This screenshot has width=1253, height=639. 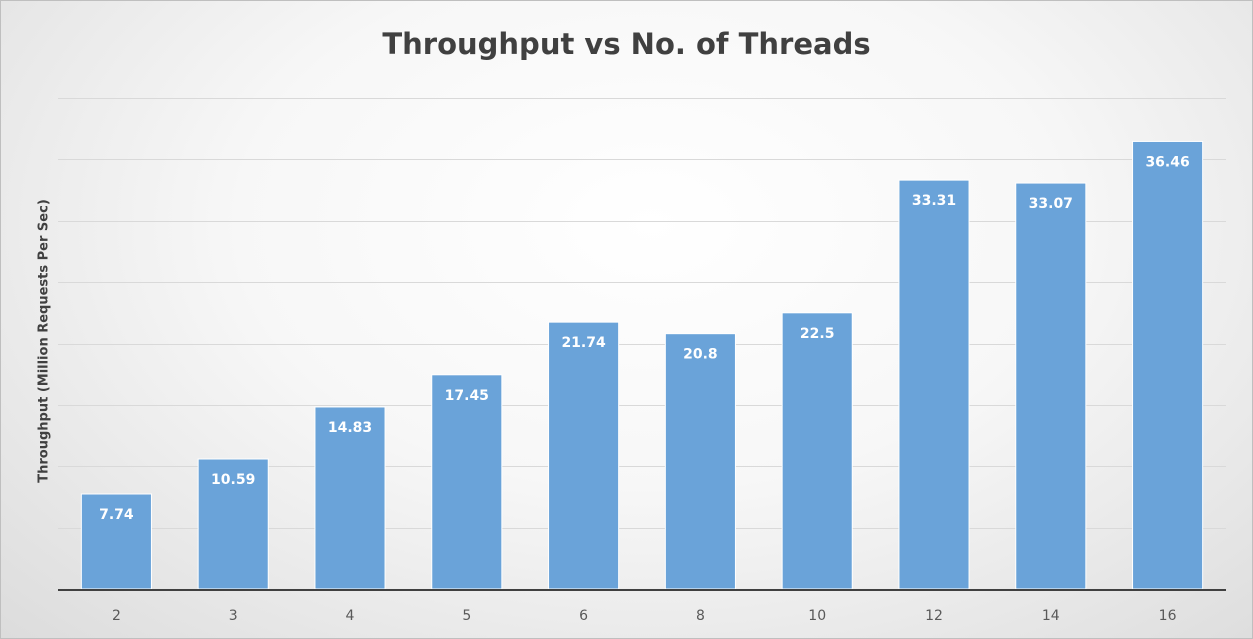 I want to click on bar-data-label: 14.83, so click(x=350, y=428).